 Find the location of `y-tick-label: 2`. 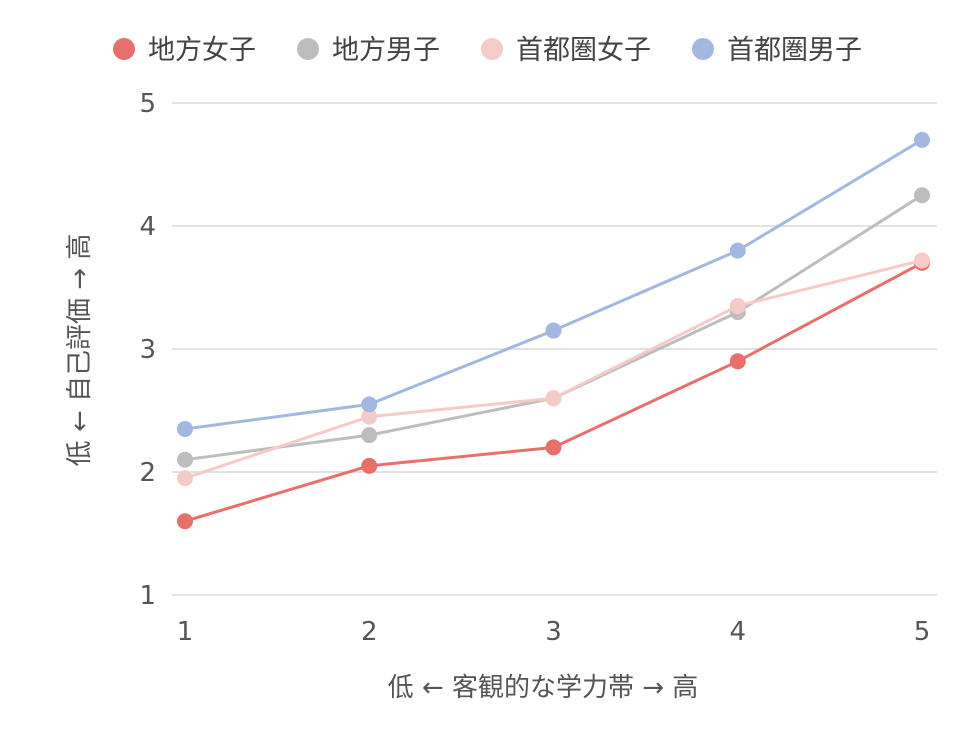

y-tick-label: 2 is located at coordinates (147, 473).